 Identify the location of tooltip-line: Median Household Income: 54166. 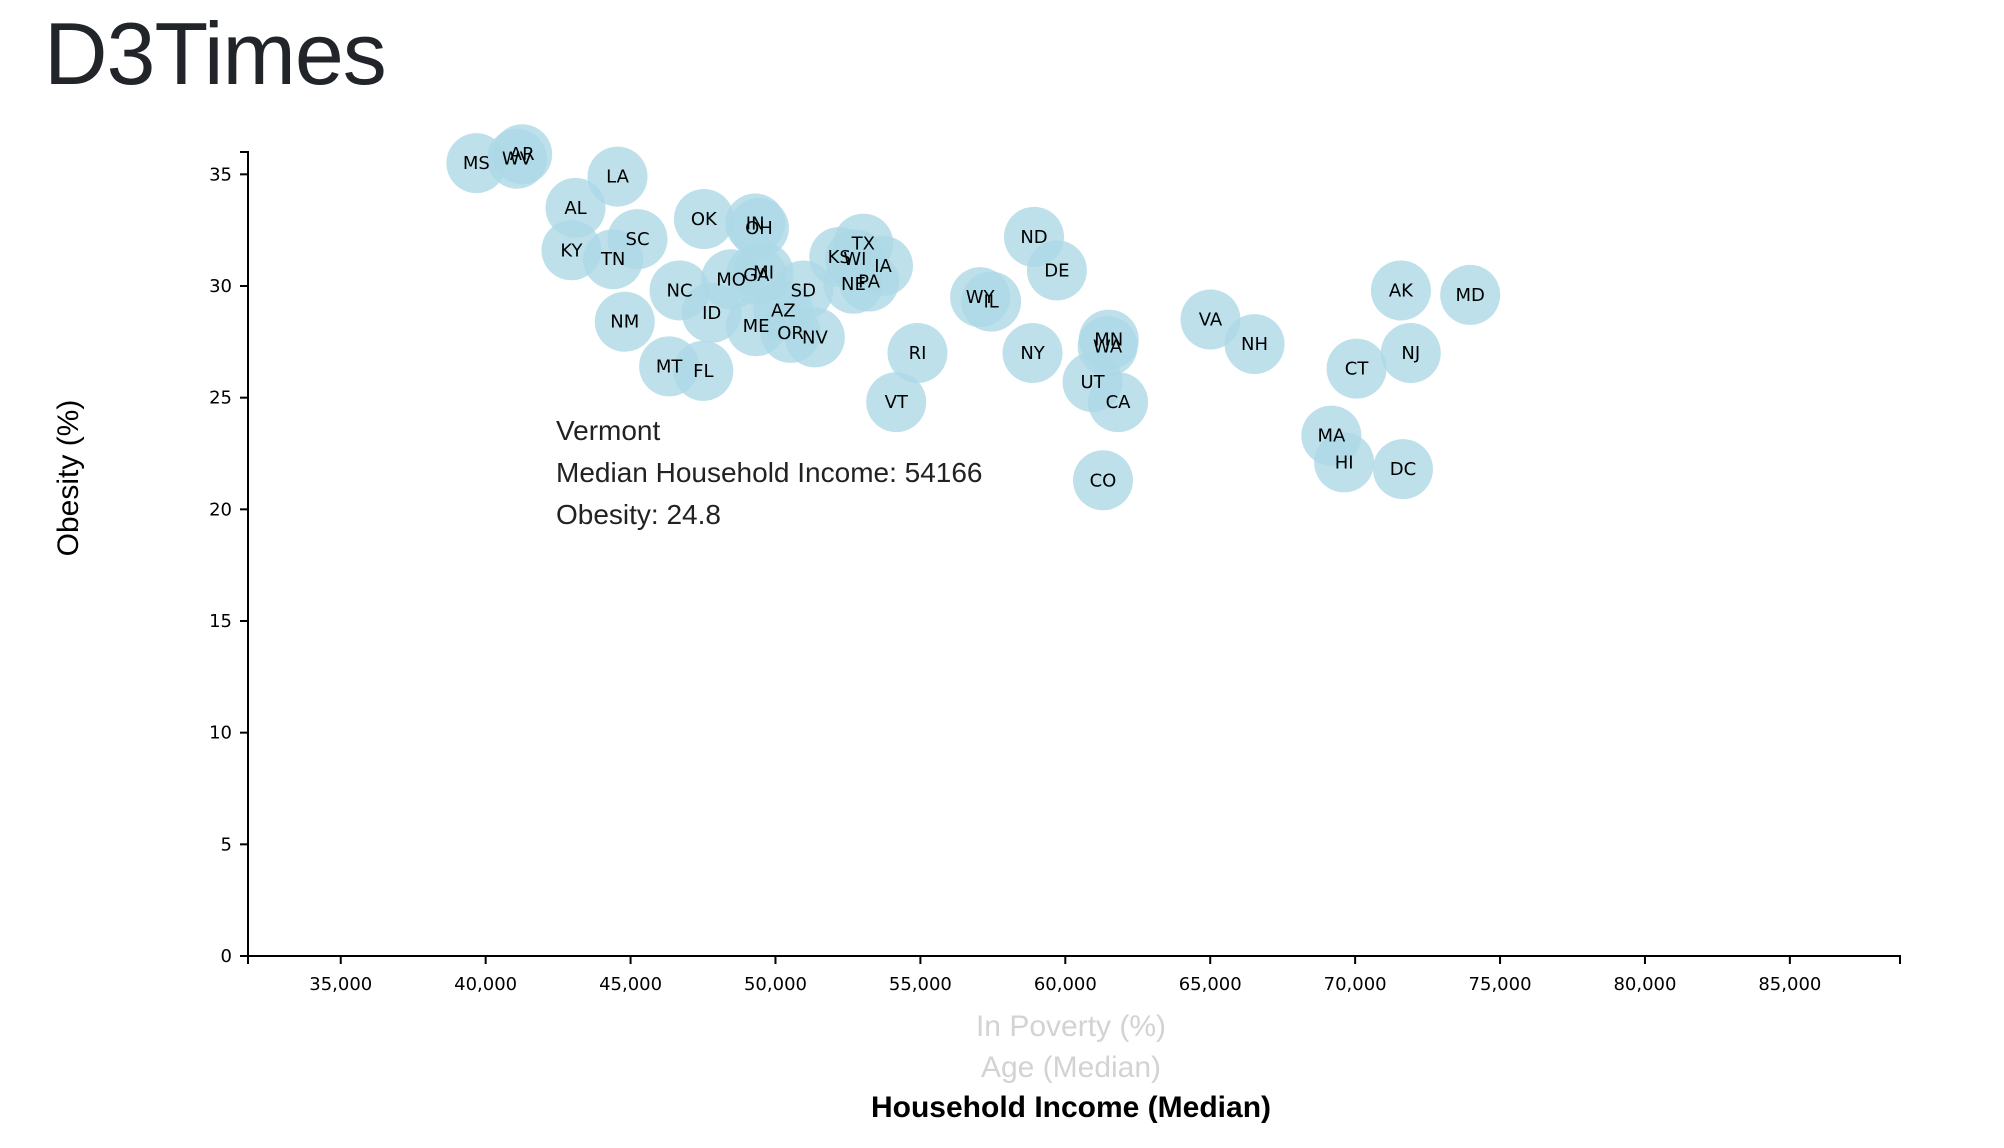
(769, 472).